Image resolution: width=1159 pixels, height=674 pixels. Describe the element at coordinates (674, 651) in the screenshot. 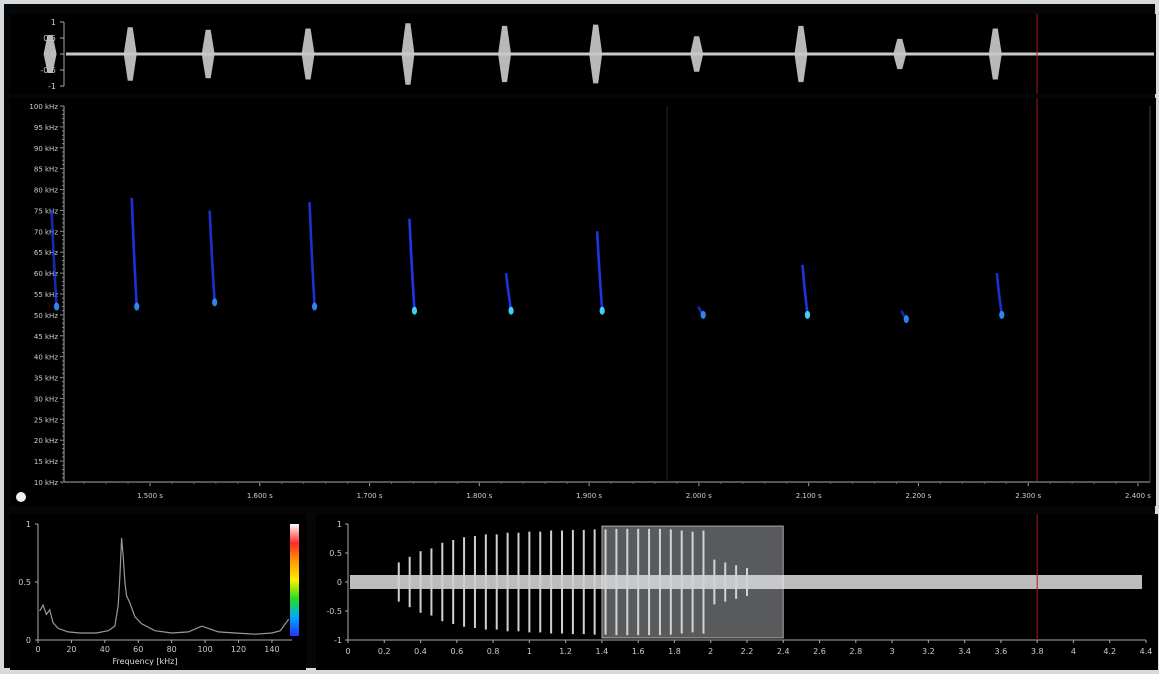

I see `overview-x-label: 1.8` at that location.